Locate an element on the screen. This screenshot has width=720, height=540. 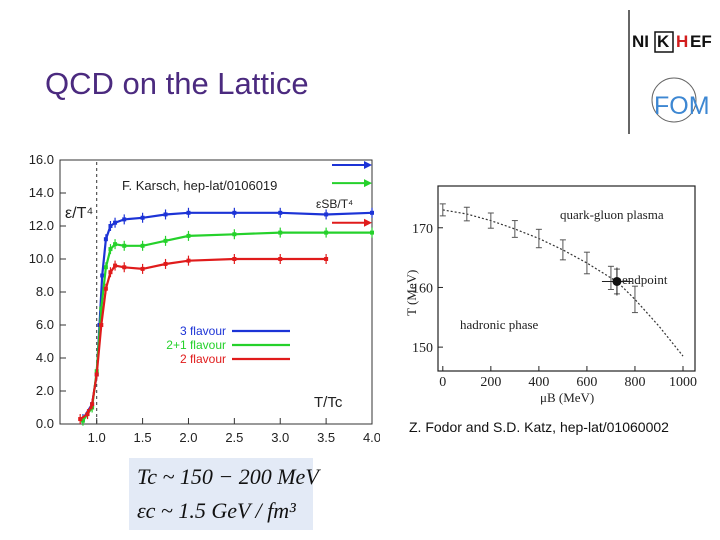
chart1-xtick-label: 2.0 is located at coordinates (188, 437).